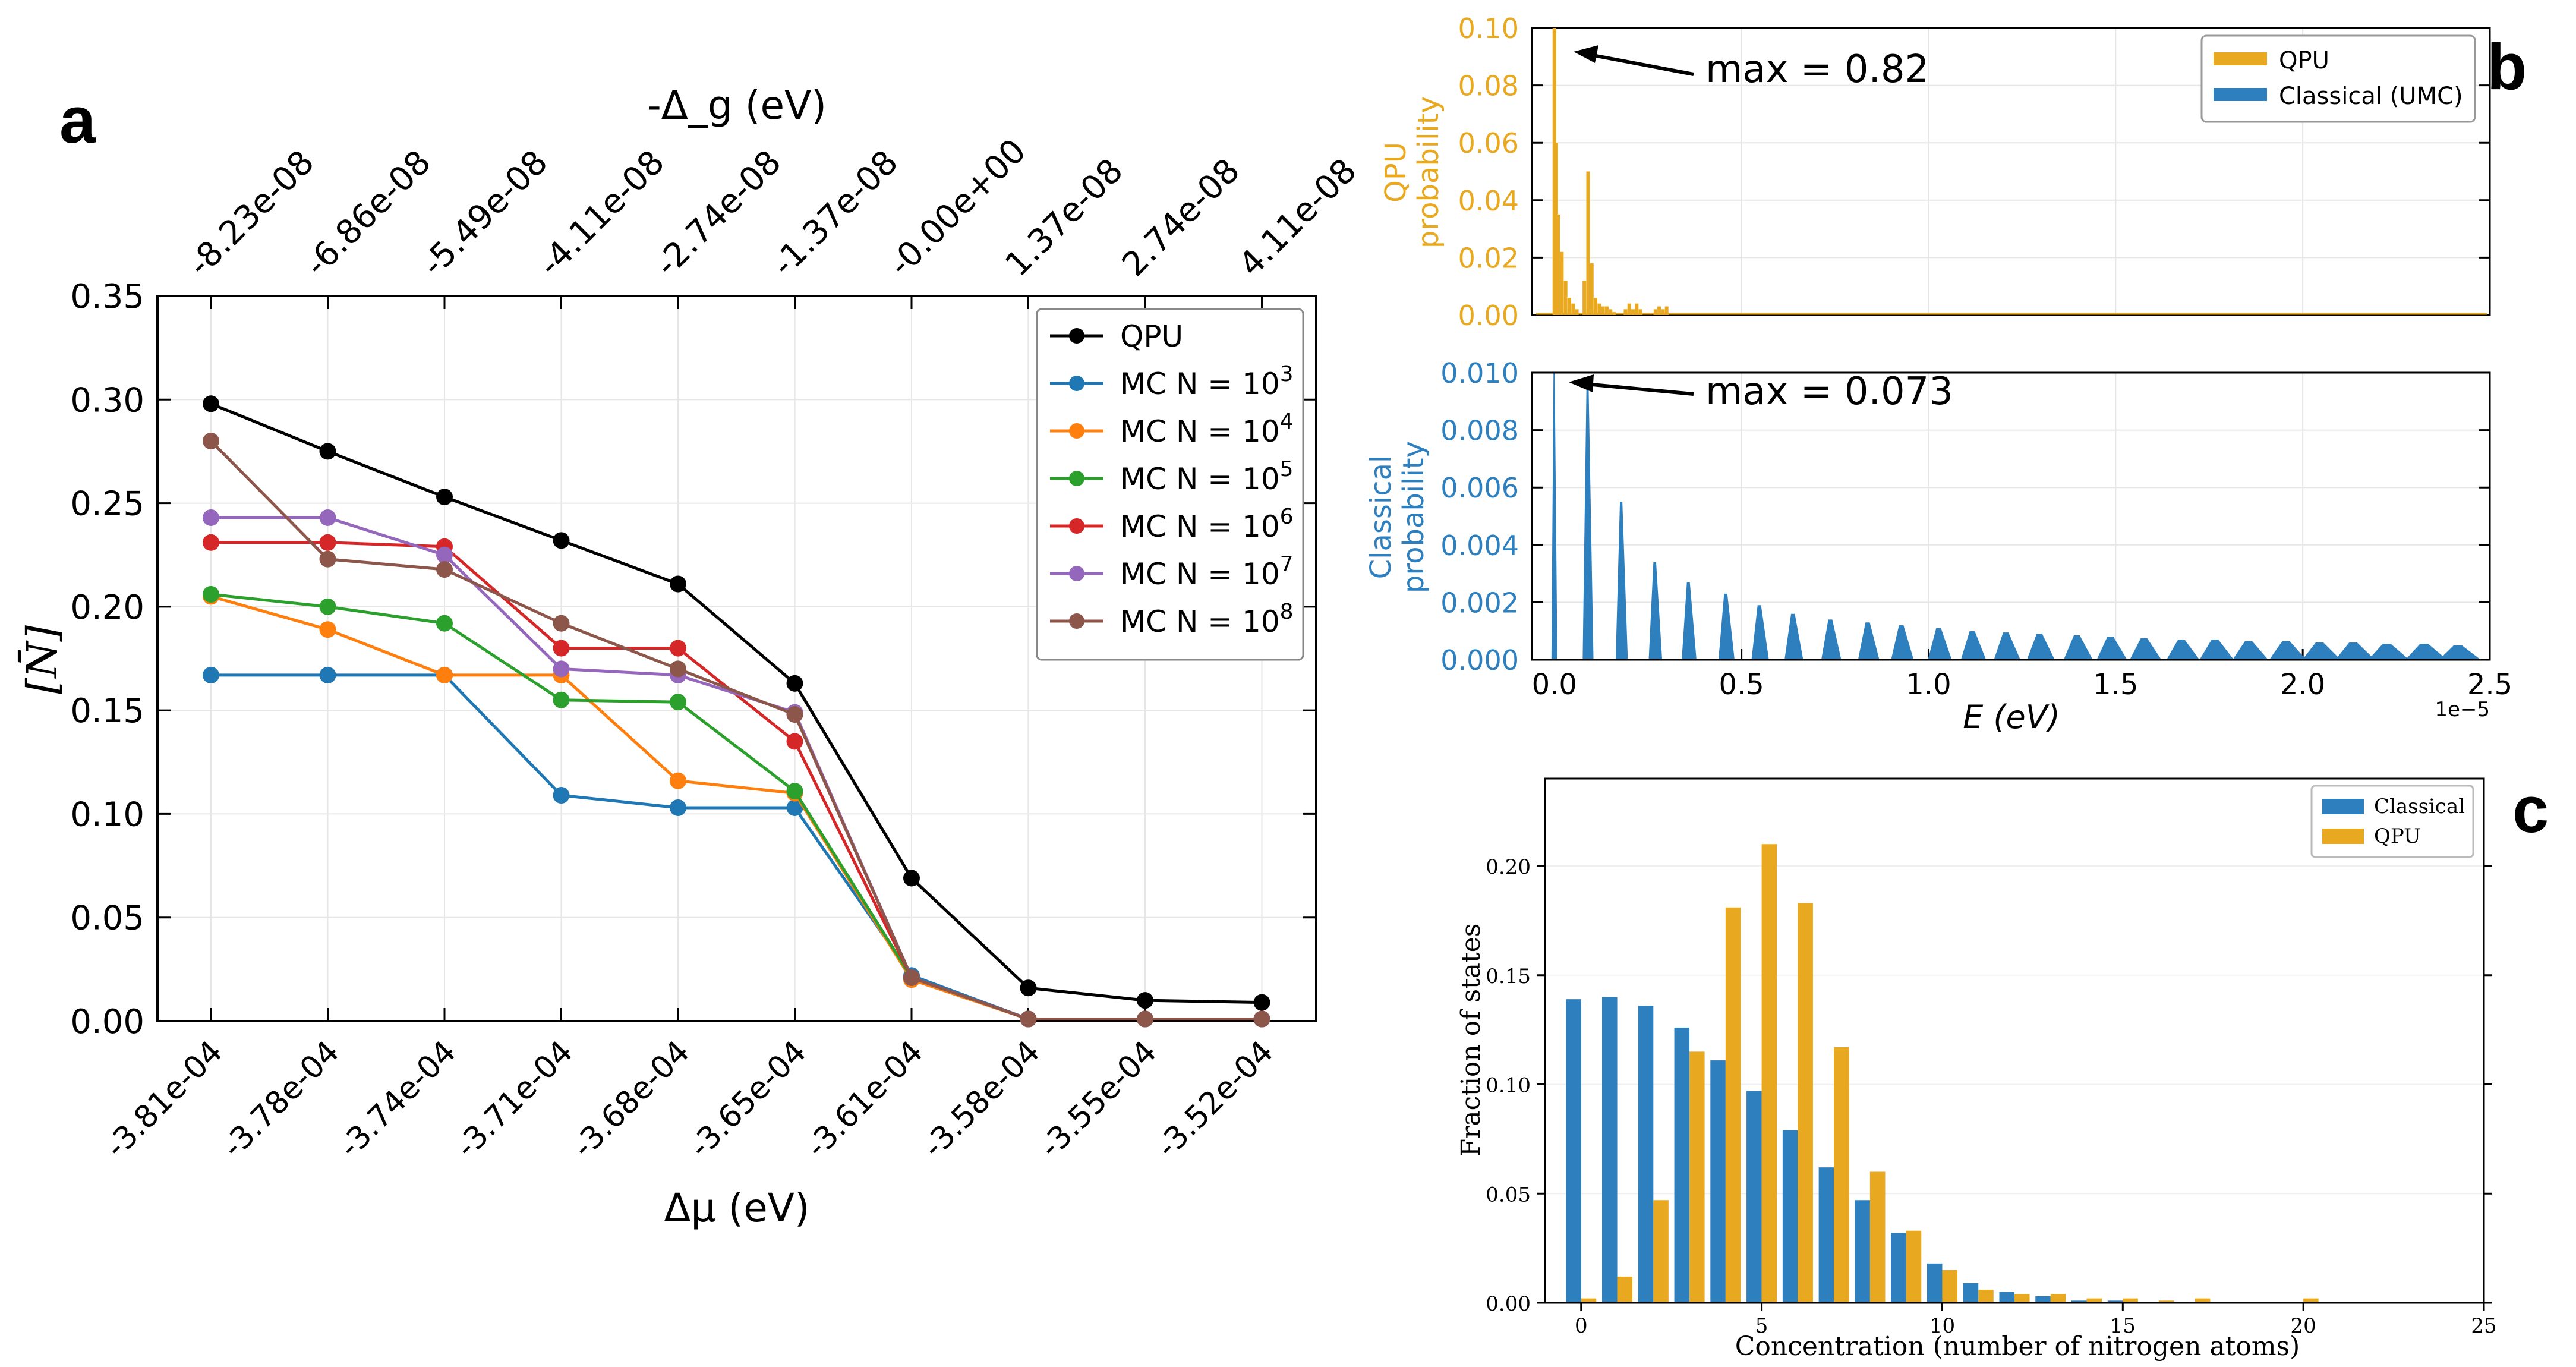  What do you see at coordinates (1581, 383) in the screenshot?
I see `annotation-arrowhead` at bounding box center [1581, 383].